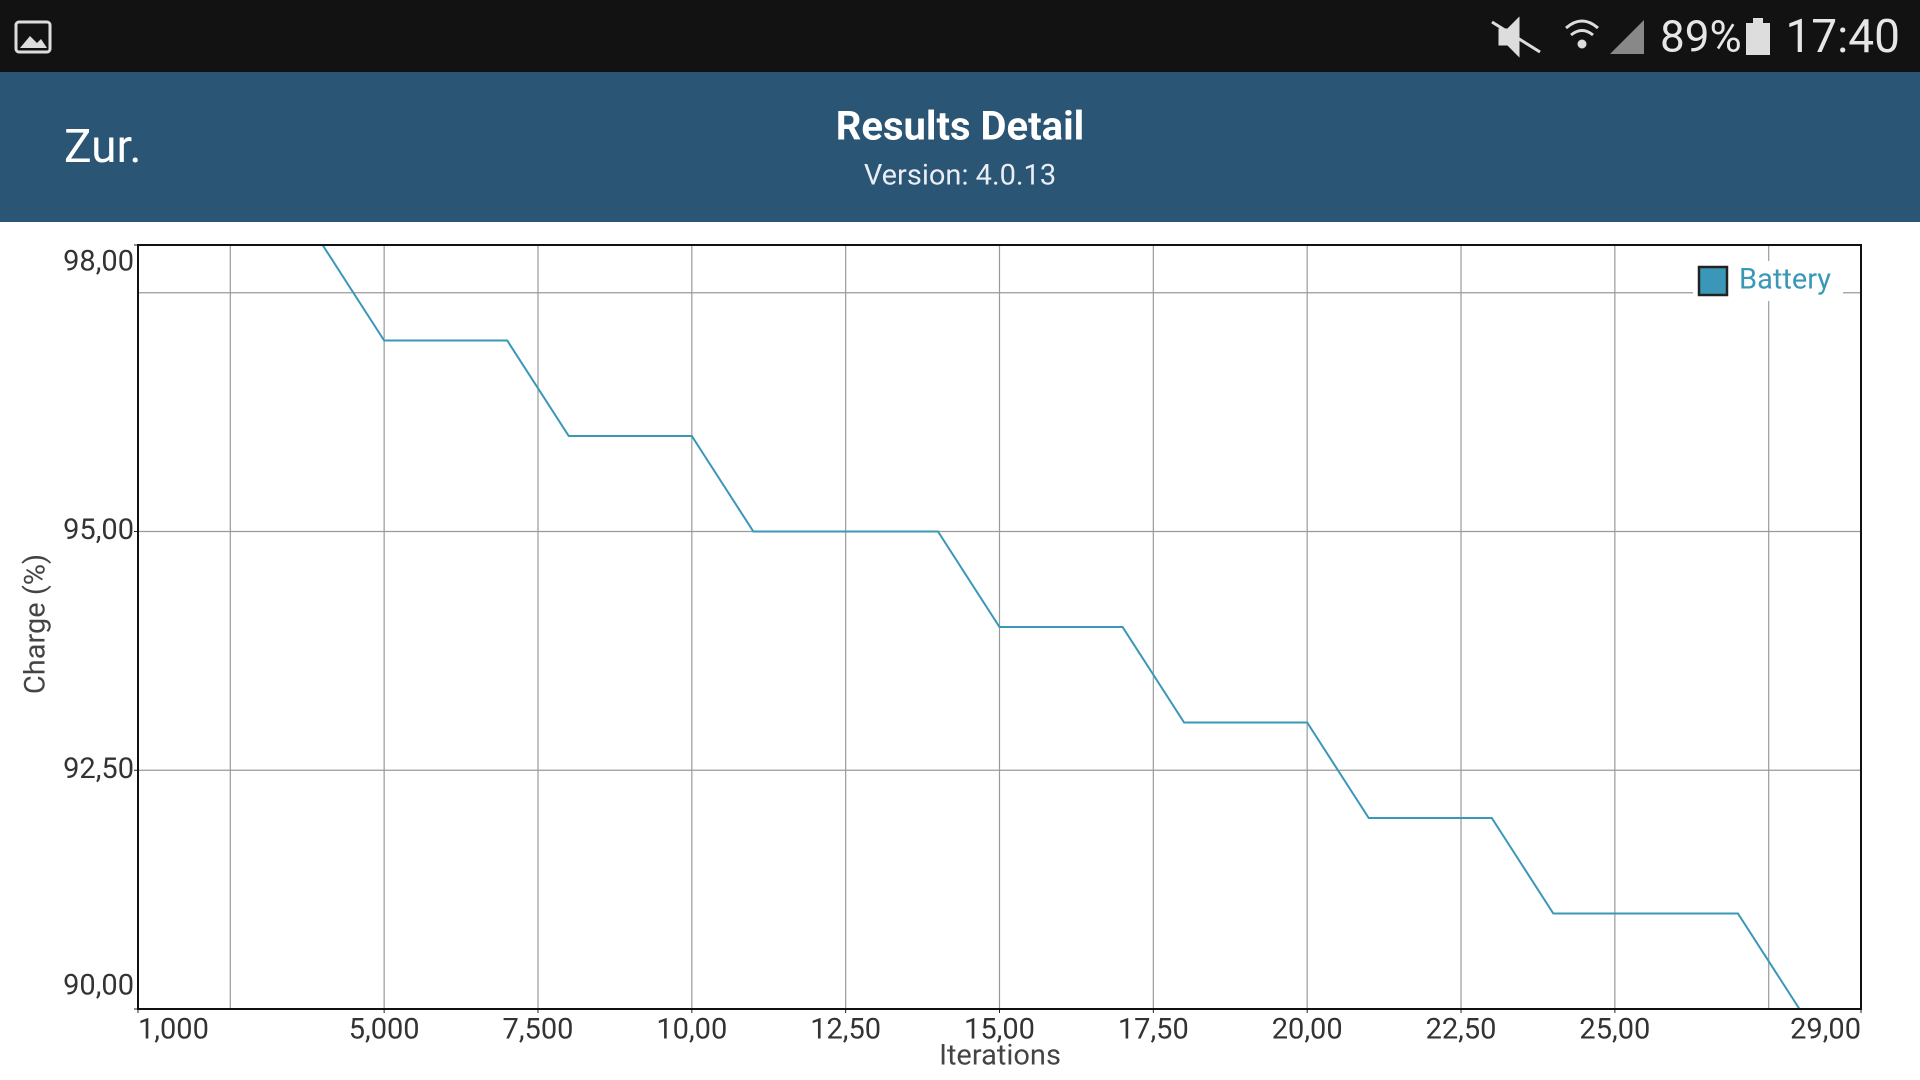 The image size is (1920, 1080). What do you see at coordinates (384, 1030) in the screenshot?
I see `x-tick-label: 5,000` at bounding box center [384, 1030].